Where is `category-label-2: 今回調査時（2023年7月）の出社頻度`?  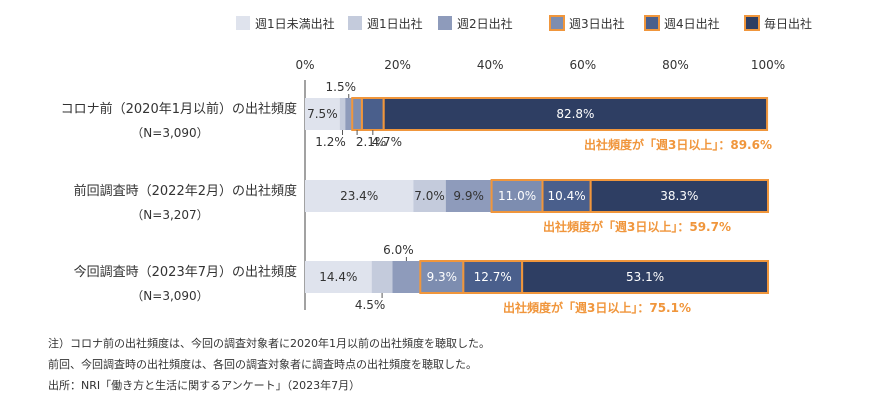 category-label-2: 今回調査時（2023年7月）の出社頻度 is located at coordinates (185, 272).